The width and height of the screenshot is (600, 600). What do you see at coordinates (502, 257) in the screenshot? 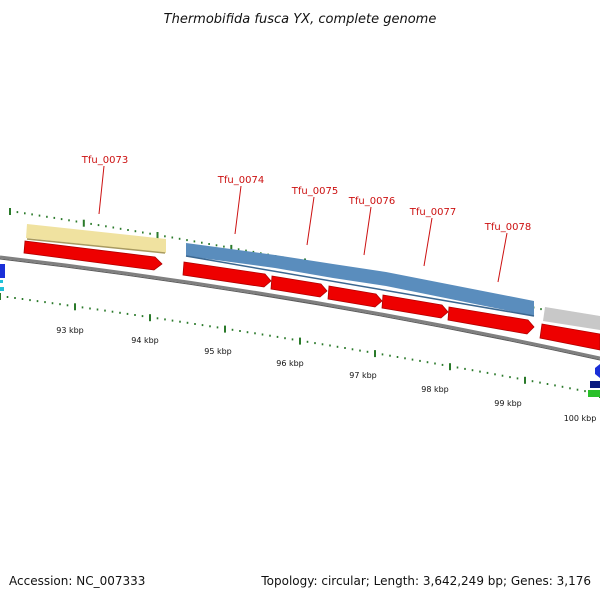
I see `leader-line-tfu0078` at bounding box center [502, 257].